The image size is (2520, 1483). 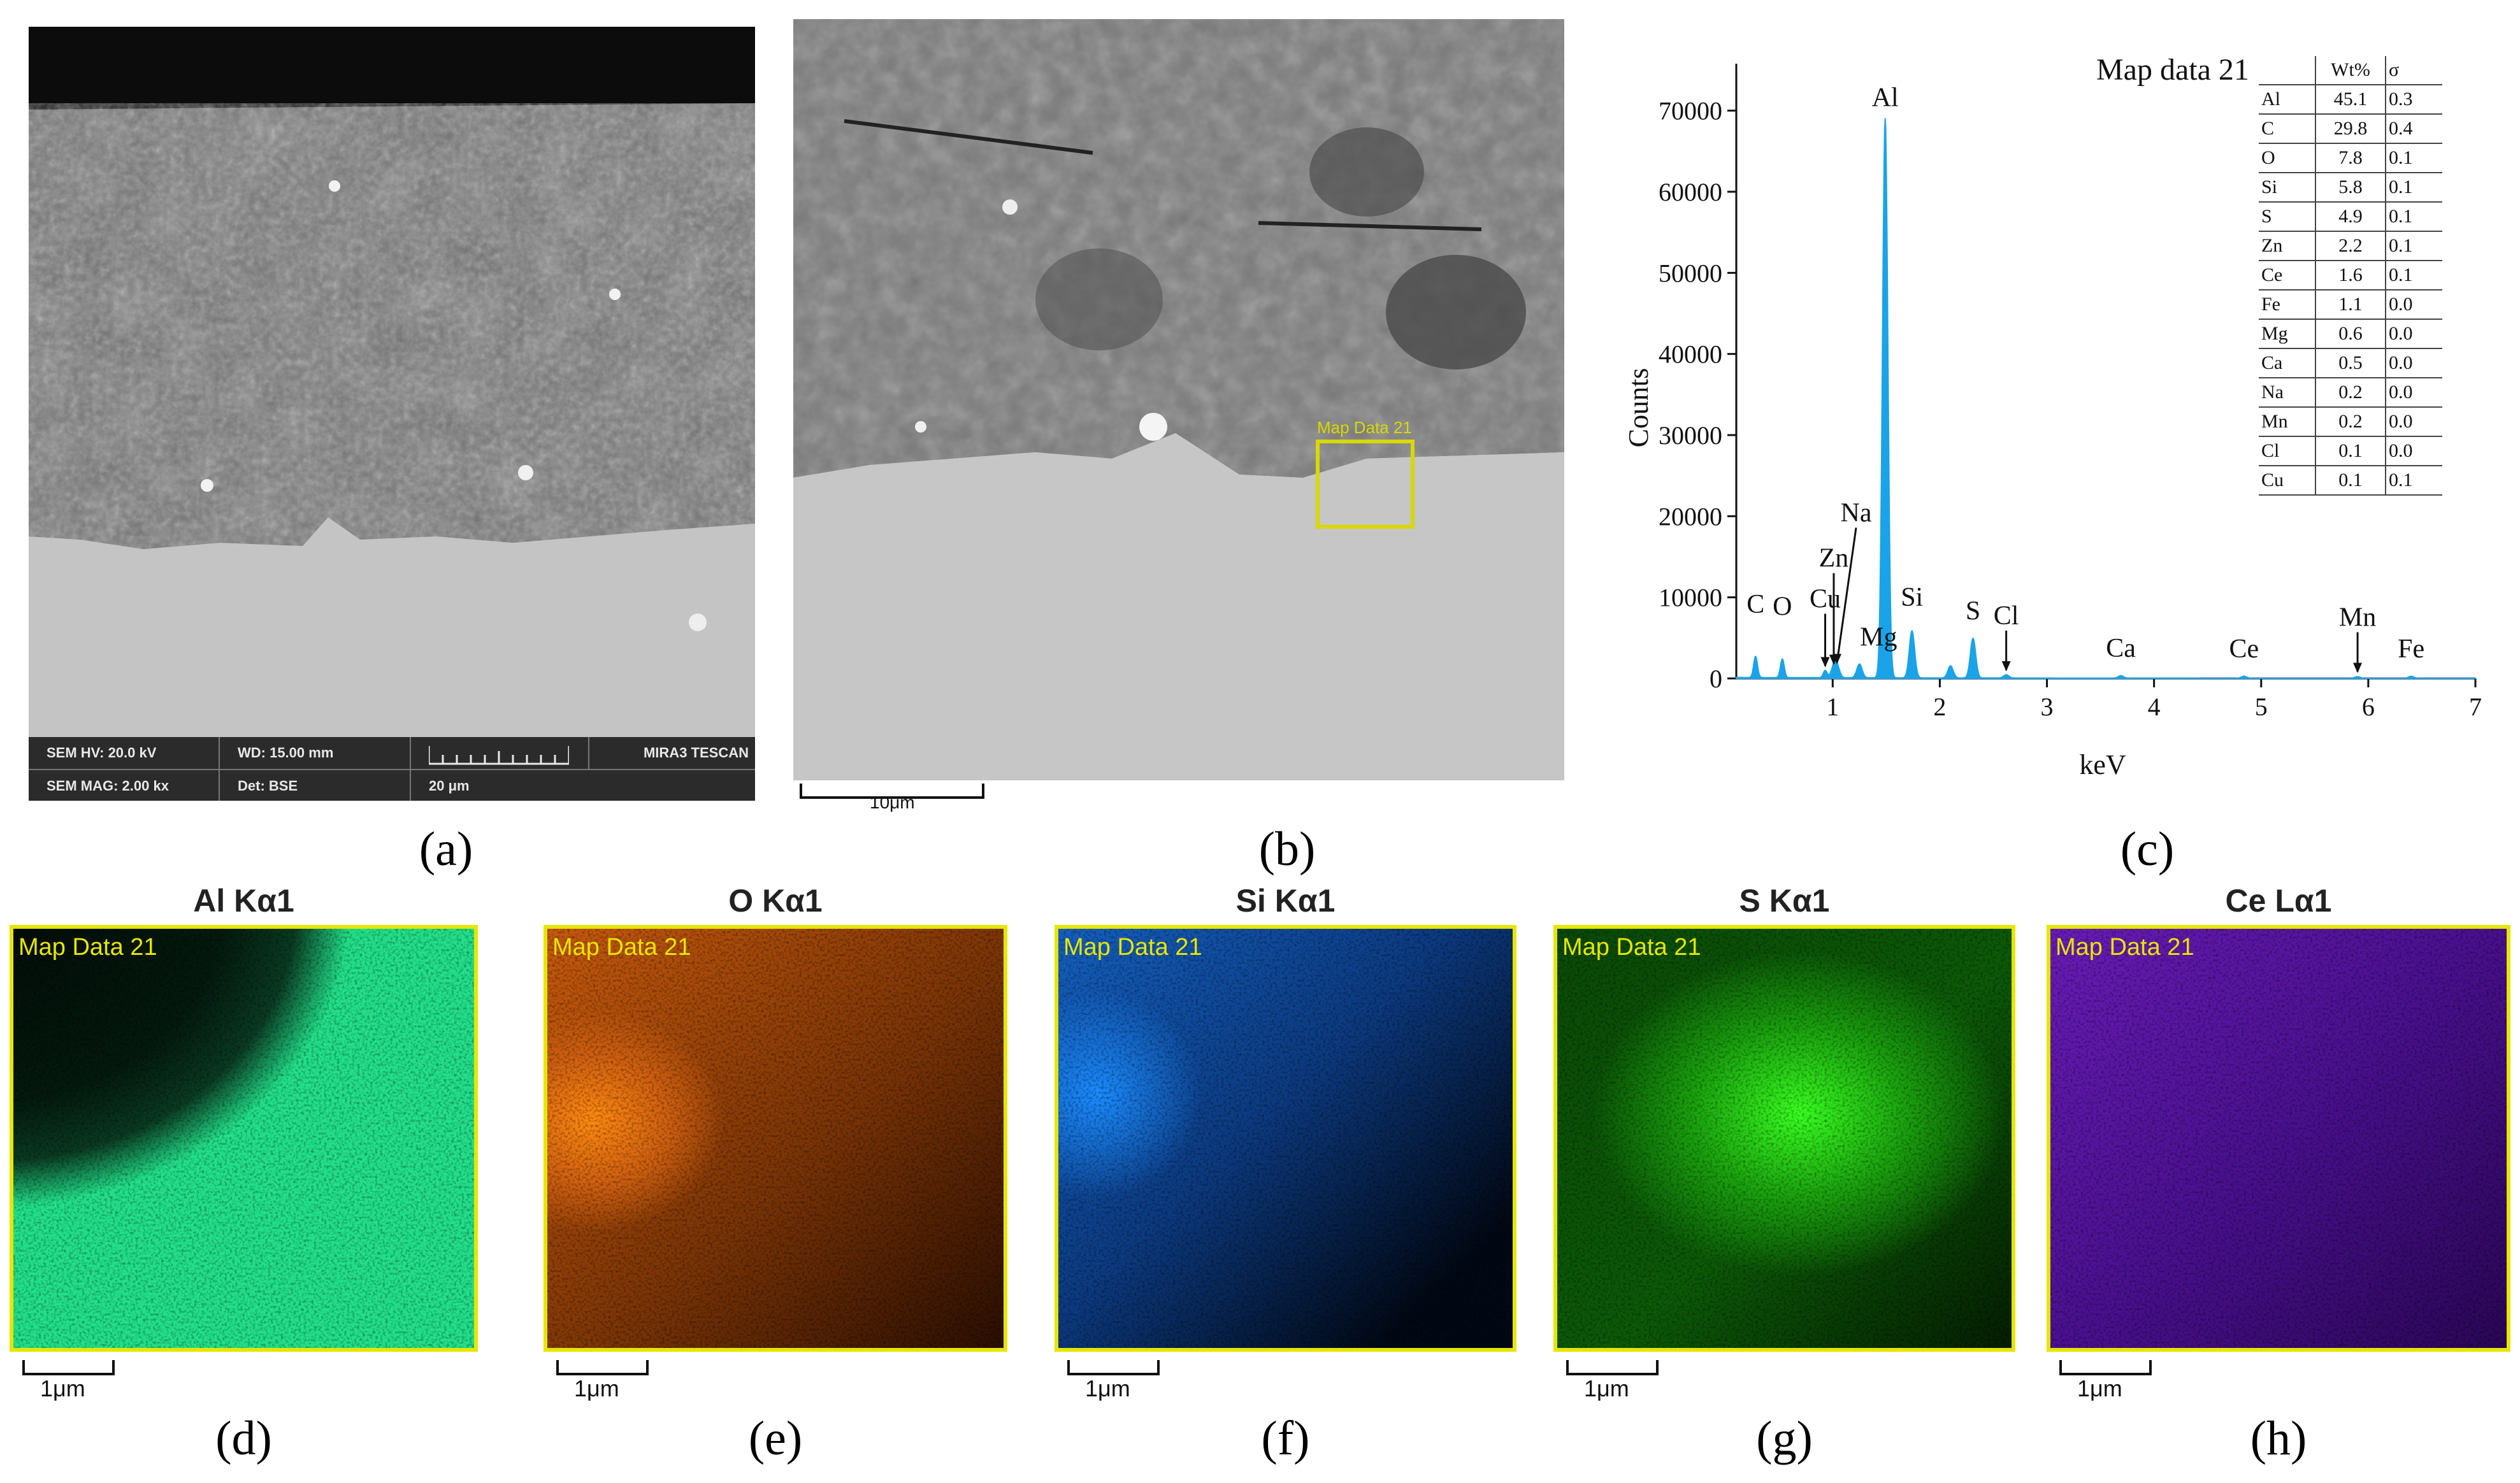 What do you see at coordinates (2147, 849) in the screenshot?
I see `caption-c: (c)` at bounding box center [2147, 849].